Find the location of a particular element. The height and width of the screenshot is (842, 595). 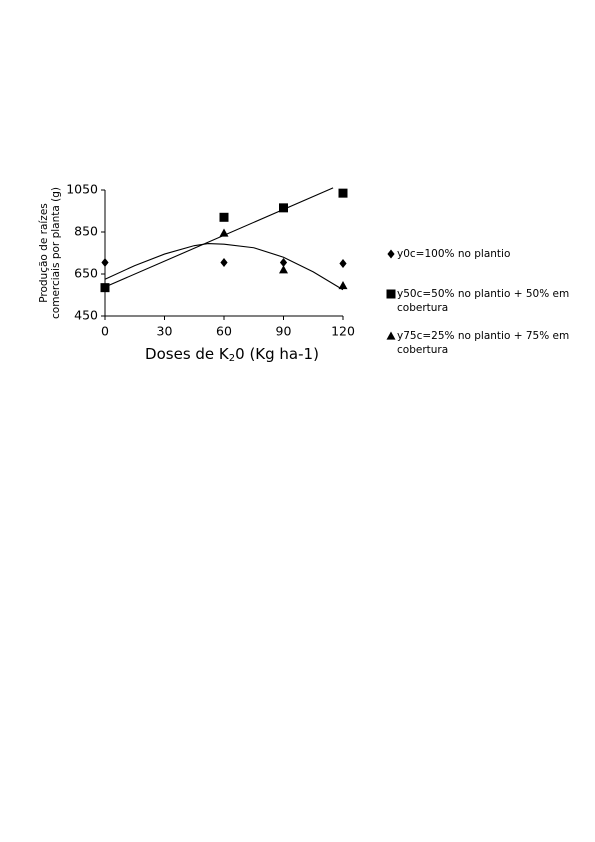

y-tick-label: 1050 is located at coordinates (82, 189).